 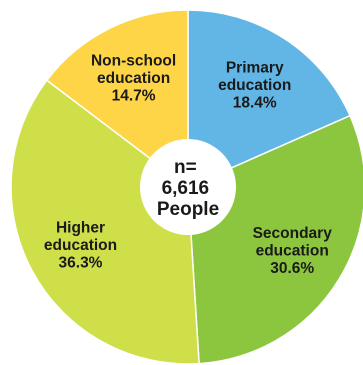 I want to click on center-hole, so click(x=188, y=187).